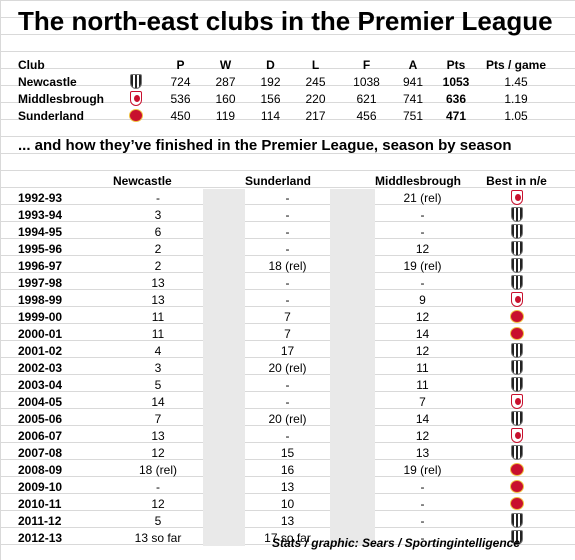 This screenshot has width=575, height=560. Describe the element at coordinates (40, 401) in the screenshot. I see `season-label: 2004-05` at that location.